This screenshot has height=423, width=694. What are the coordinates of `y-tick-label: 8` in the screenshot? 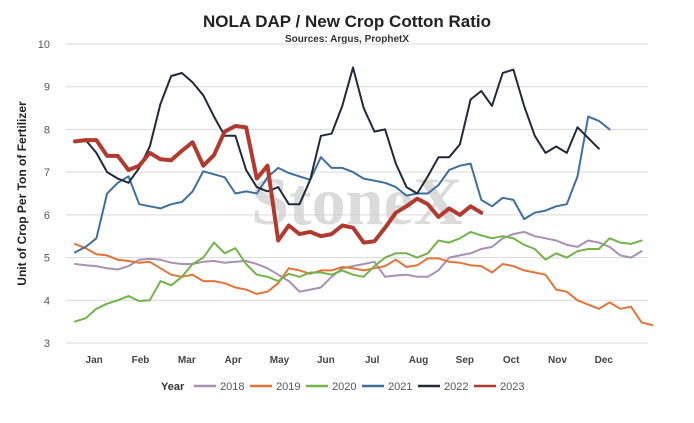 It's located at (47, 130).